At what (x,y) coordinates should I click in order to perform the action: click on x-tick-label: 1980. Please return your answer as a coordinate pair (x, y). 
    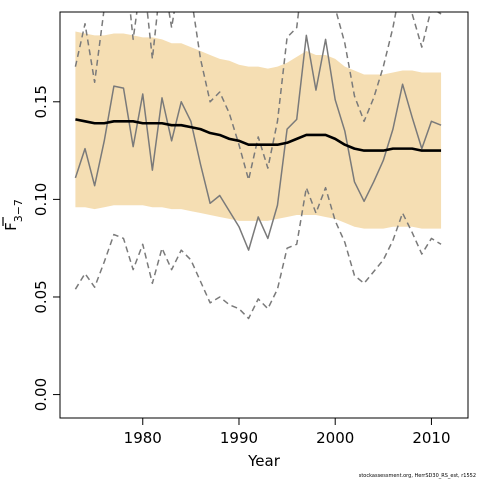
    Looking at the image, I should click on (143, 438).